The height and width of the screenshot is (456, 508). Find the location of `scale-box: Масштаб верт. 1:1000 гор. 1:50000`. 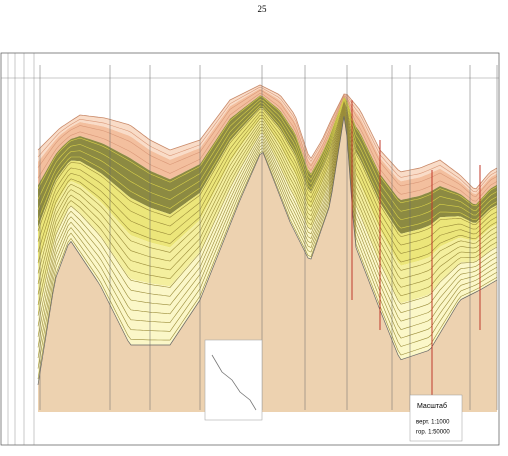

scale-box: Масштаб верт. 1:1000 гор. 1:50000 is located at coordinates (436, 418).